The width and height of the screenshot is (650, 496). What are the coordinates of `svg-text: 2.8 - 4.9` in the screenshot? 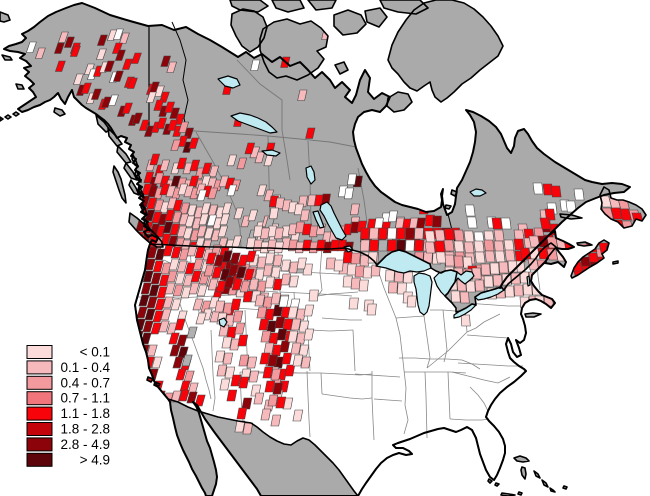 It's located at (85, 444).